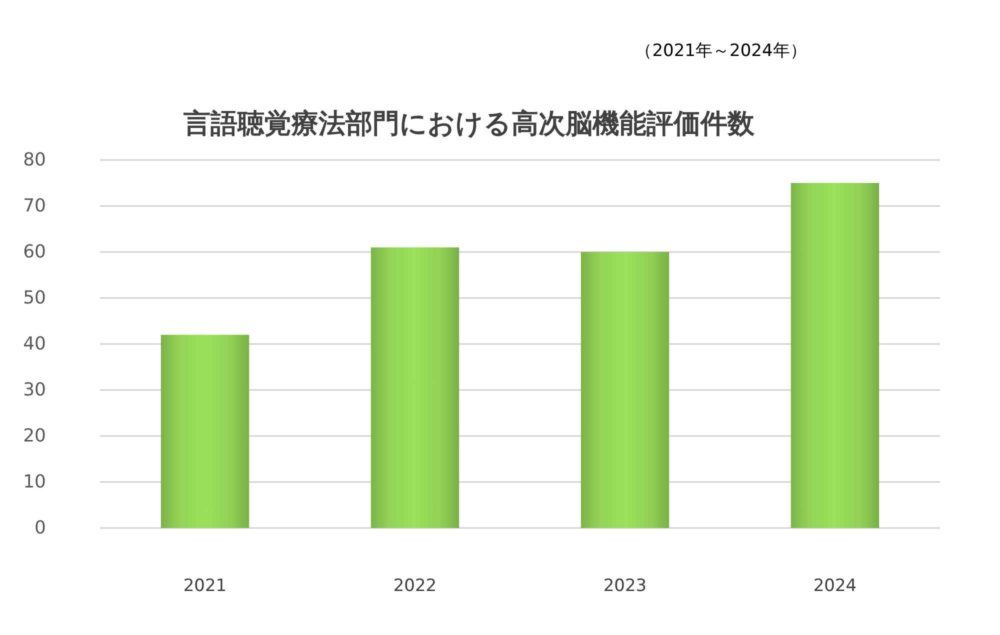 Image resolution: width=1000 pixels, height=635 pixels. Describe the element at coordinates (835, 586) in the screenshot. I see `x-tick-label: 2024` at that location.